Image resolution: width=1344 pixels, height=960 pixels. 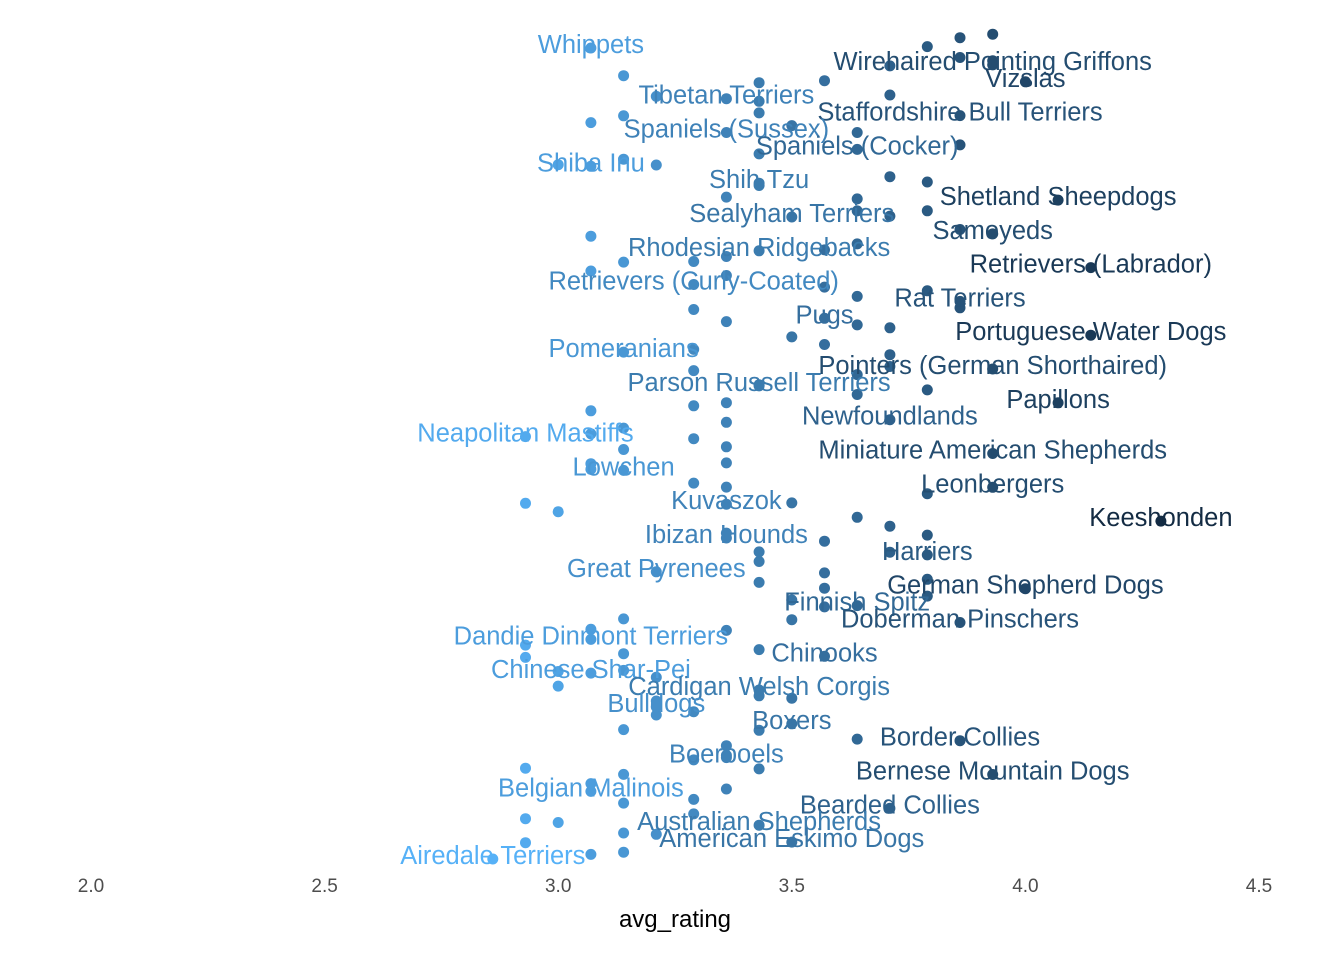 I want to click on point-label: Ibizan Hounds, so click(x=726, y=535).